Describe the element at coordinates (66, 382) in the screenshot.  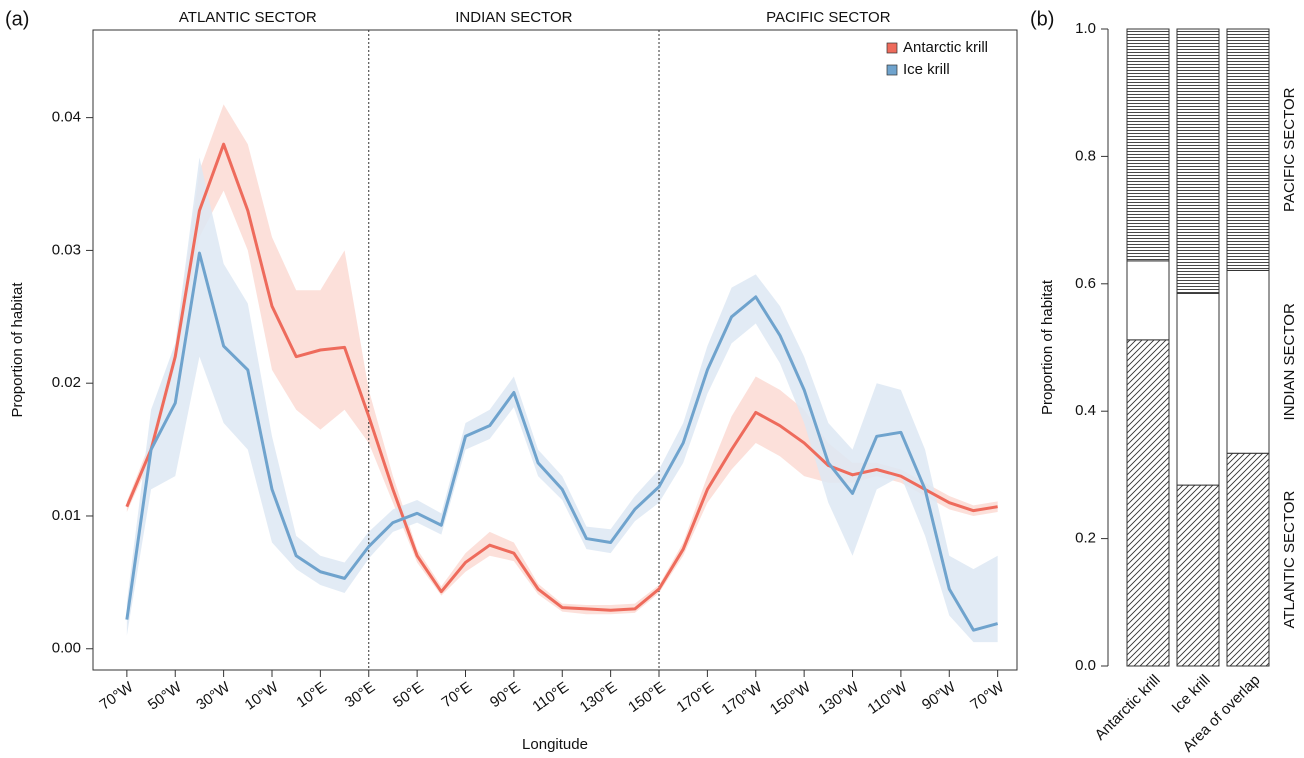
I see `y-tick-label: 0.02` at that location.